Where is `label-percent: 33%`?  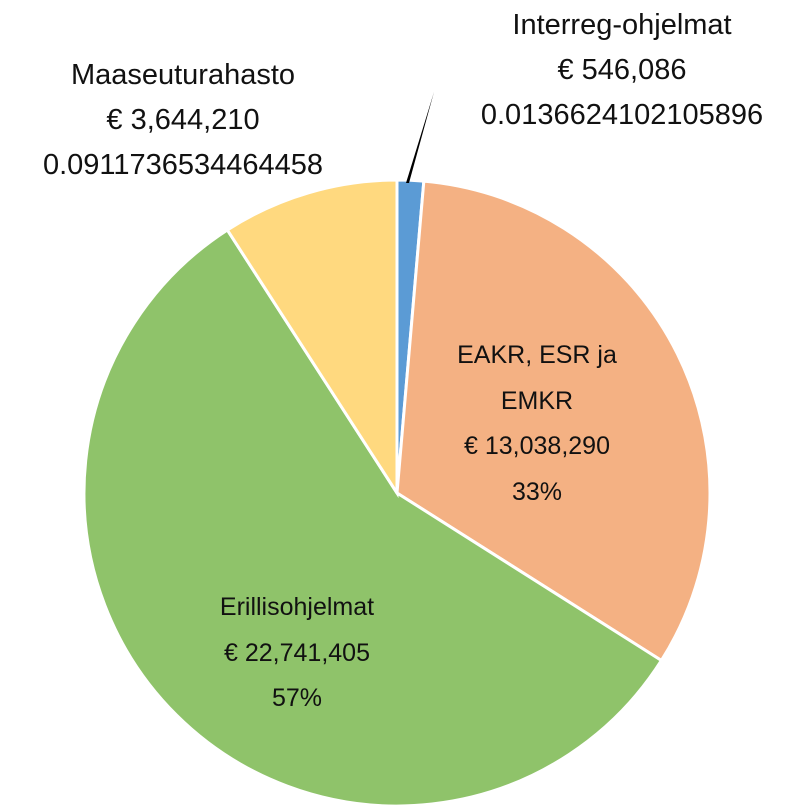 label-percent: 33% is located at coordinates (537, 491).